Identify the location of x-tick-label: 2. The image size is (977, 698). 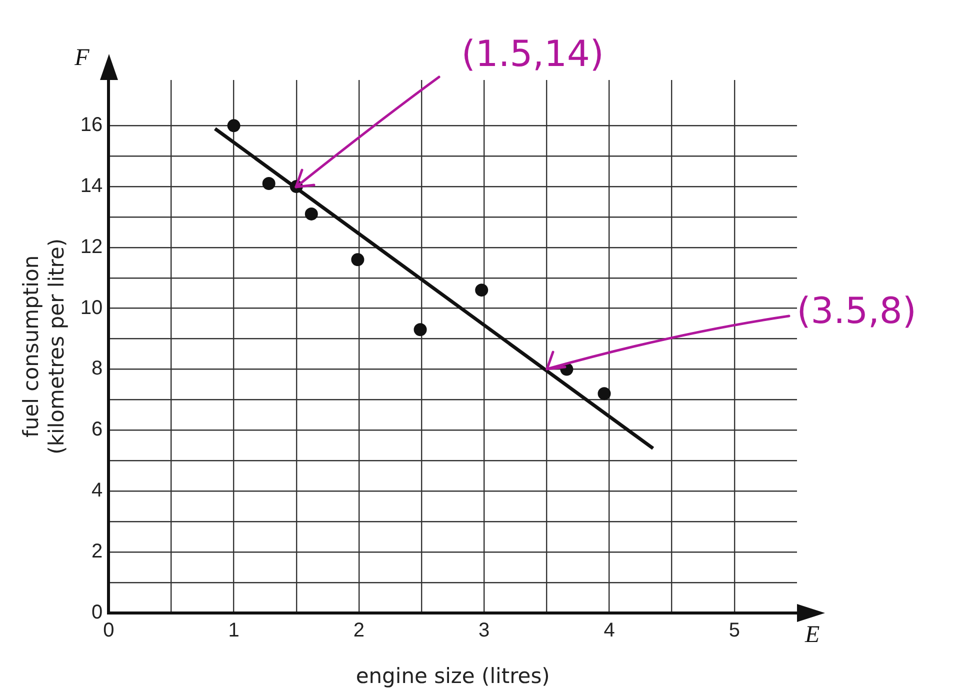
(359, 630).